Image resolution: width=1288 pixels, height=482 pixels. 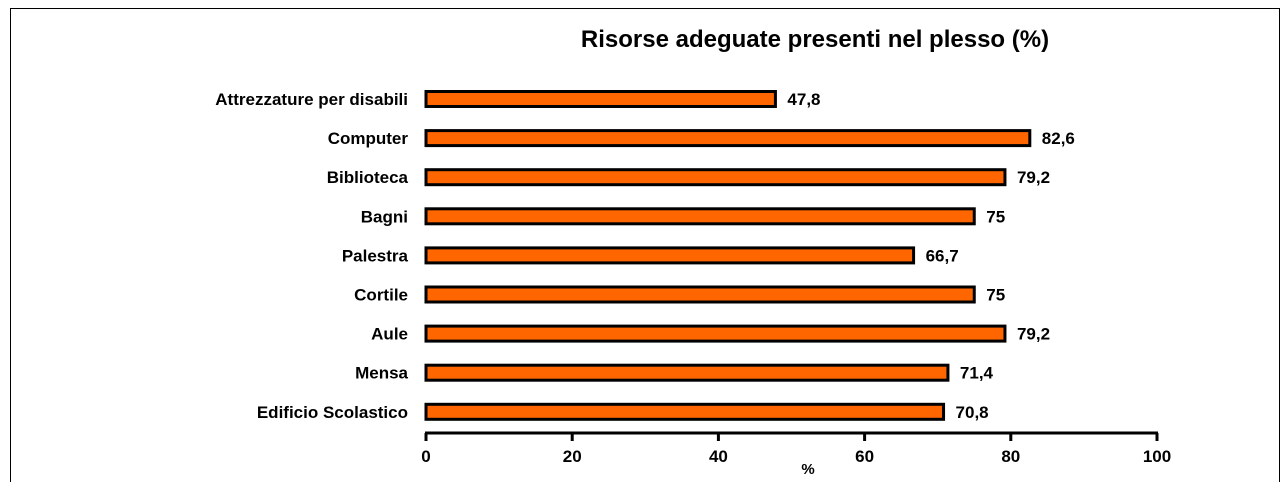 What do you see at coordinates (864, 456) in the screenshot?
I see `x-tick-label: 60` at bounding box center [864, 456].